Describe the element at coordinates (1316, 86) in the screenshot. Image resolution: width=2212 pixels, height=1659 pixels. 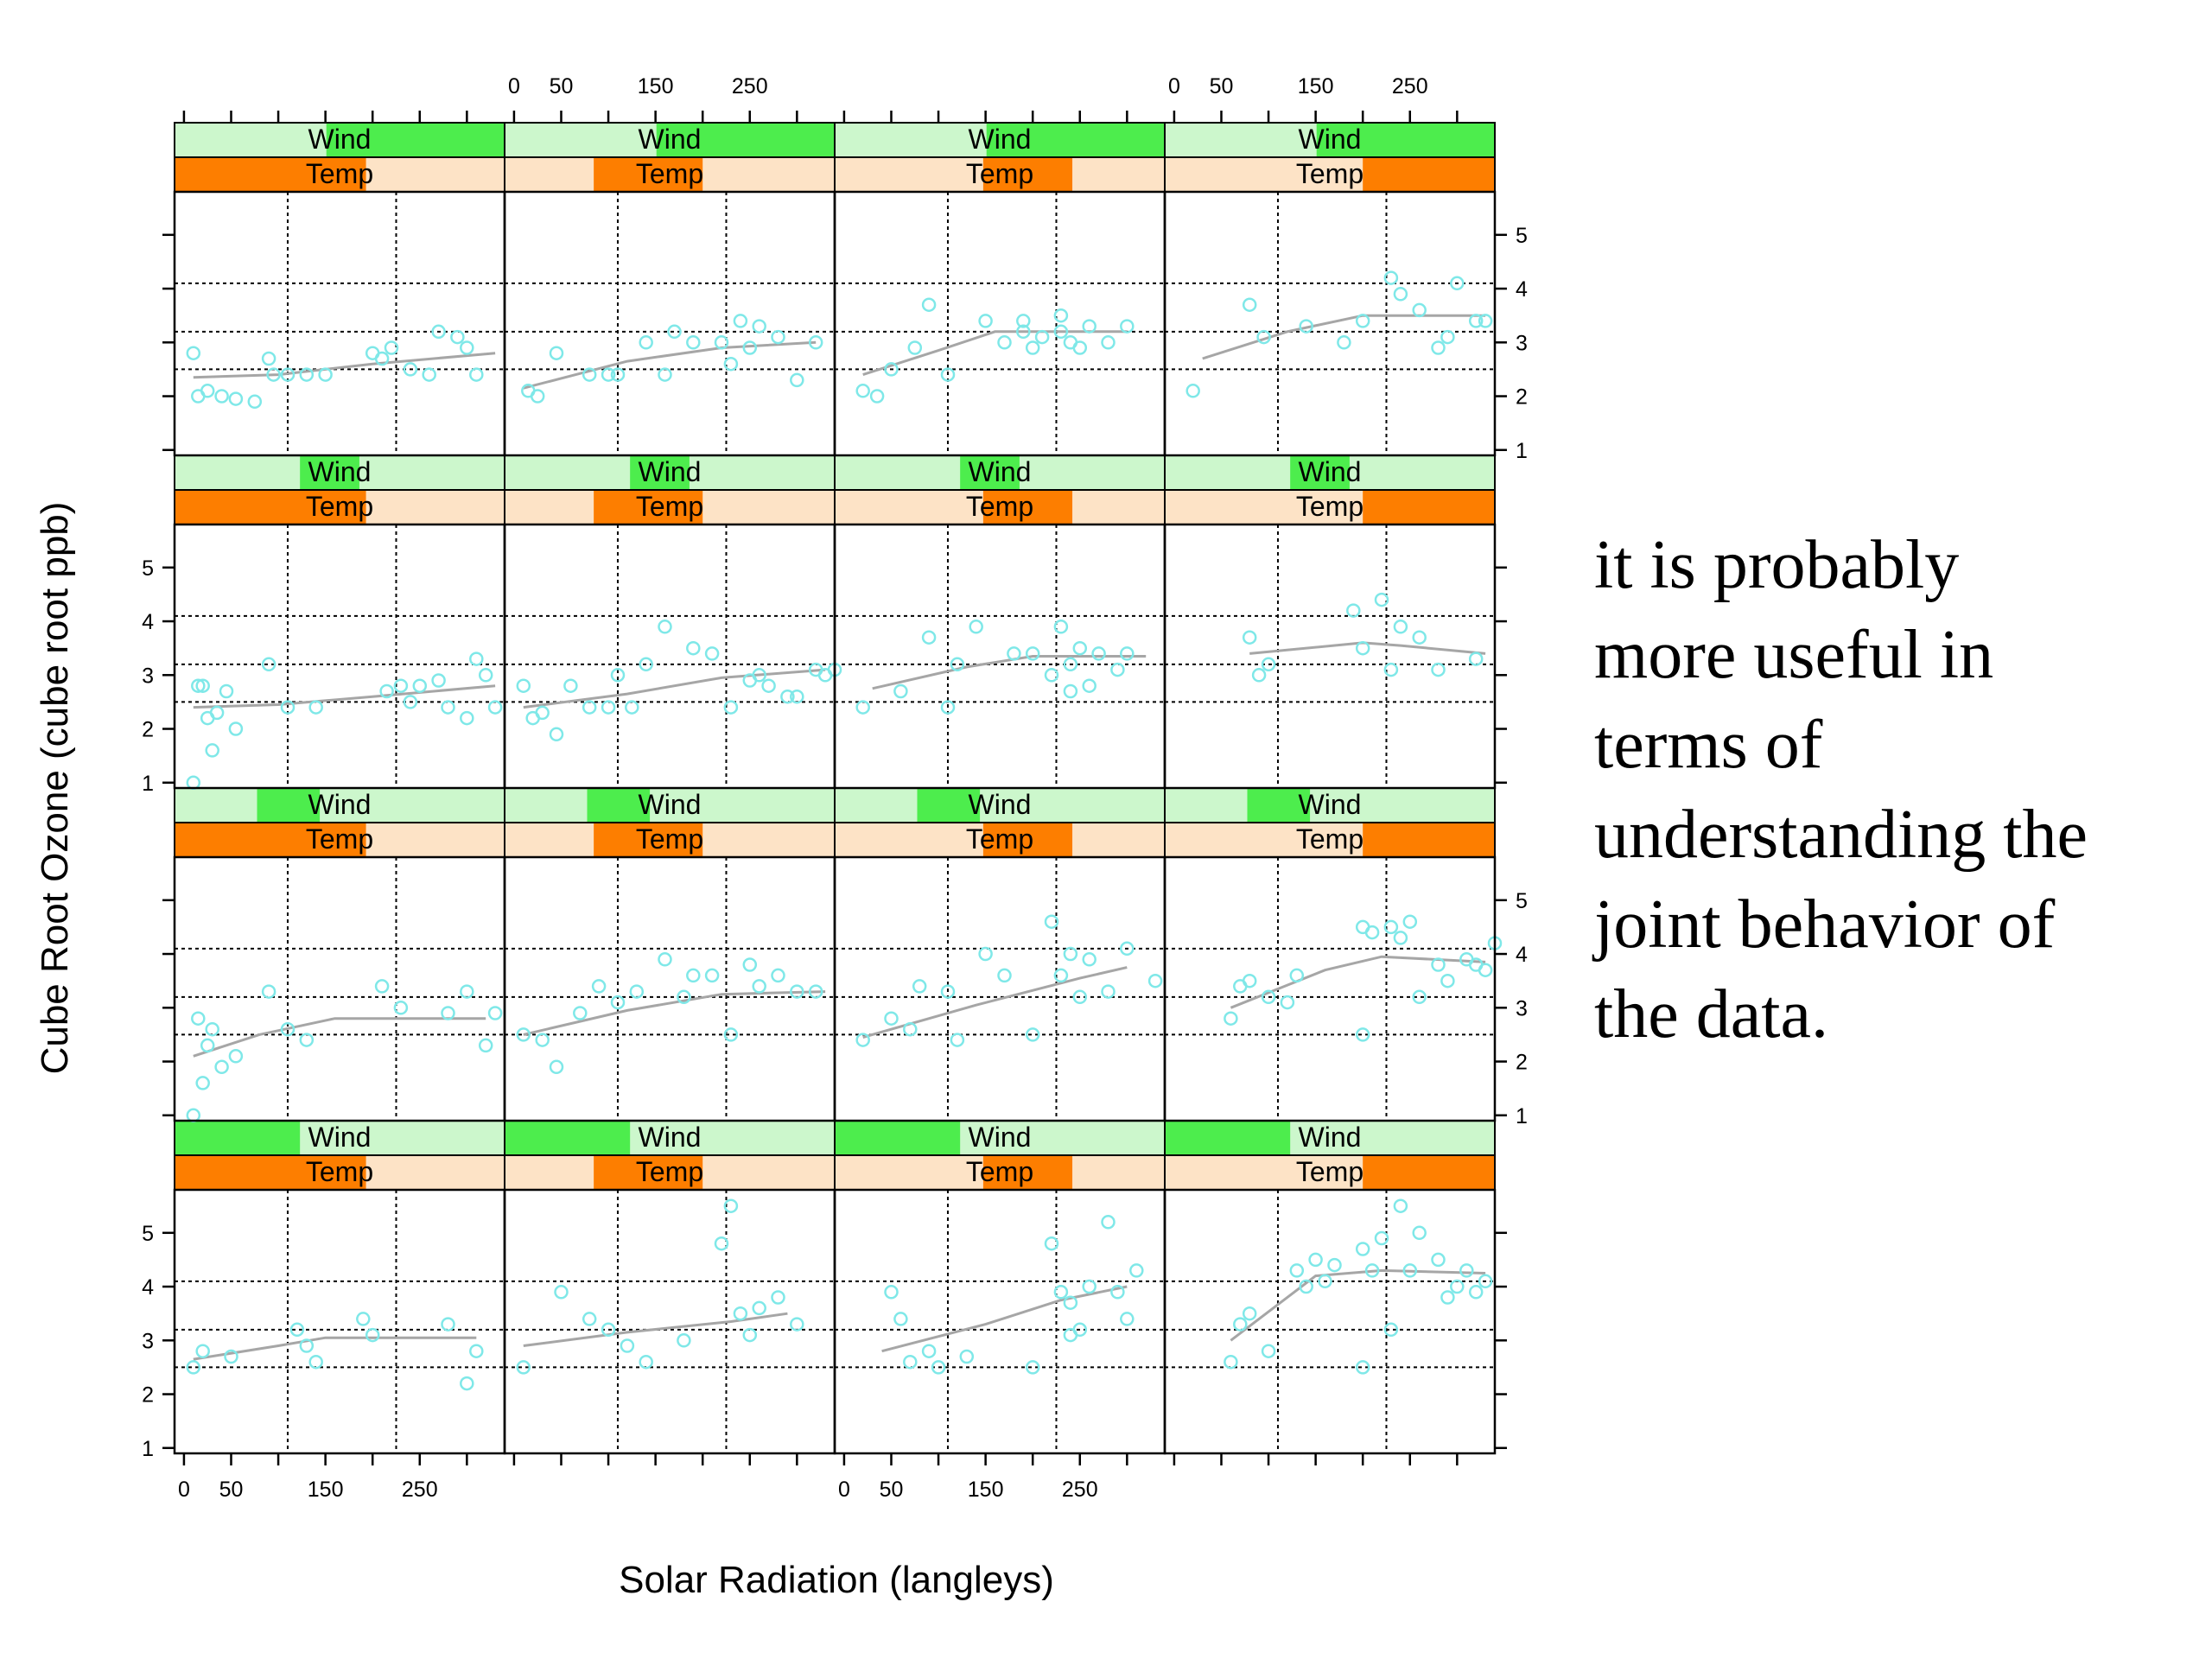
I see `x-tick-label: 150` at that location.